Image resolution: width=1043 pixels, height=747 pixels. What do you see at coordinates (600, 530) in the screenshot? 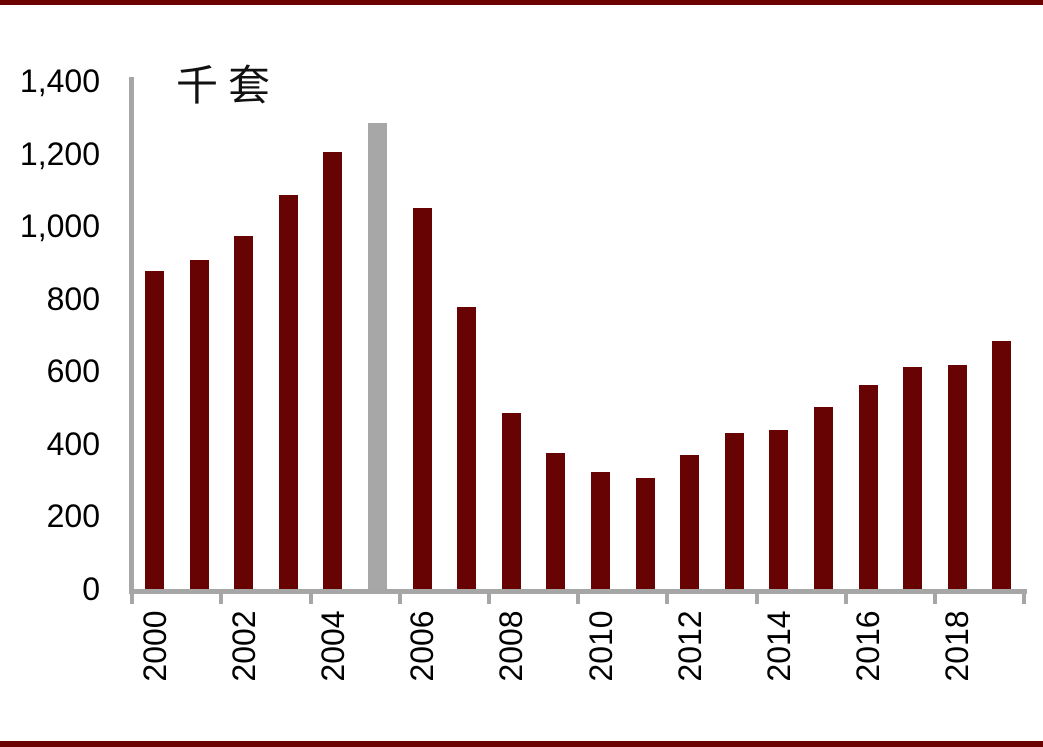
I see `bar-2010` at bounding box center [600, 530].